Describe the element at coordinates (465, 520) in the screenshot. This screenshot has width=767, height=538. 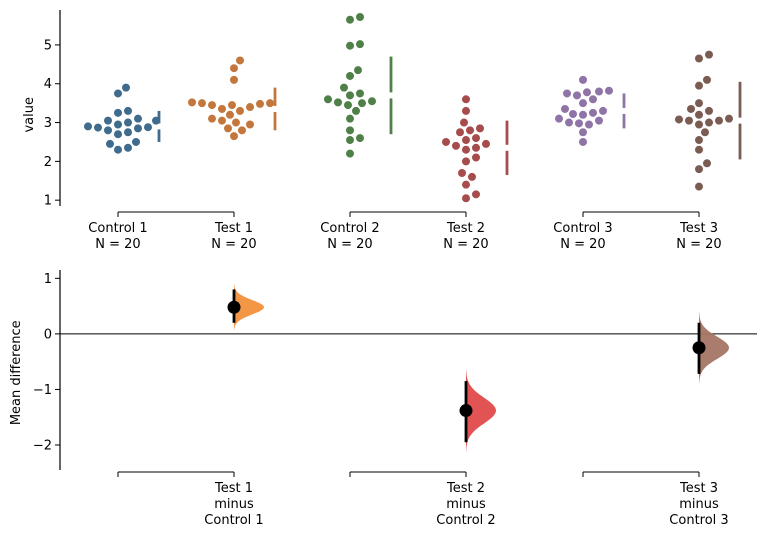
I see `comparison-label: Control 2` at that location.